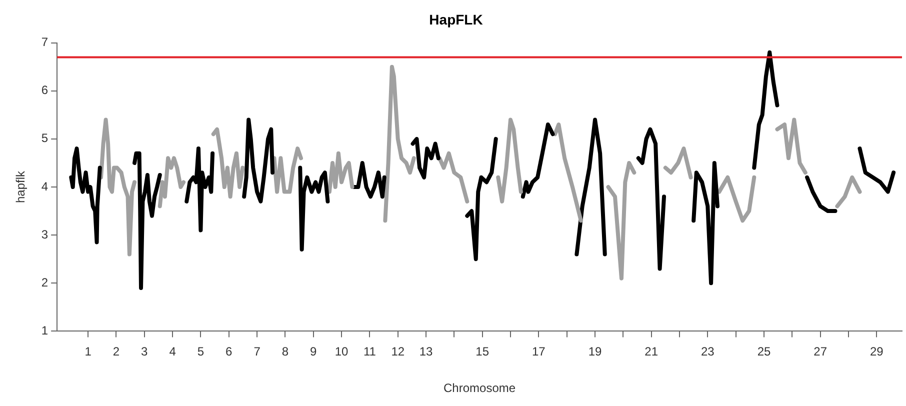 The width and height of the screenshot is (906, 406). I want to click on x-tick-label: 27, so click(821, 351).